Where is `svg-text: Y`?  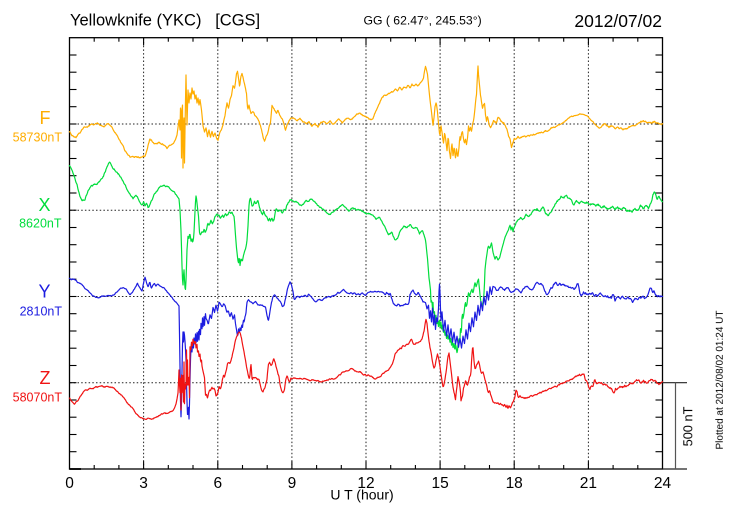 svg-text: Y is located at coordinates (44, 292).